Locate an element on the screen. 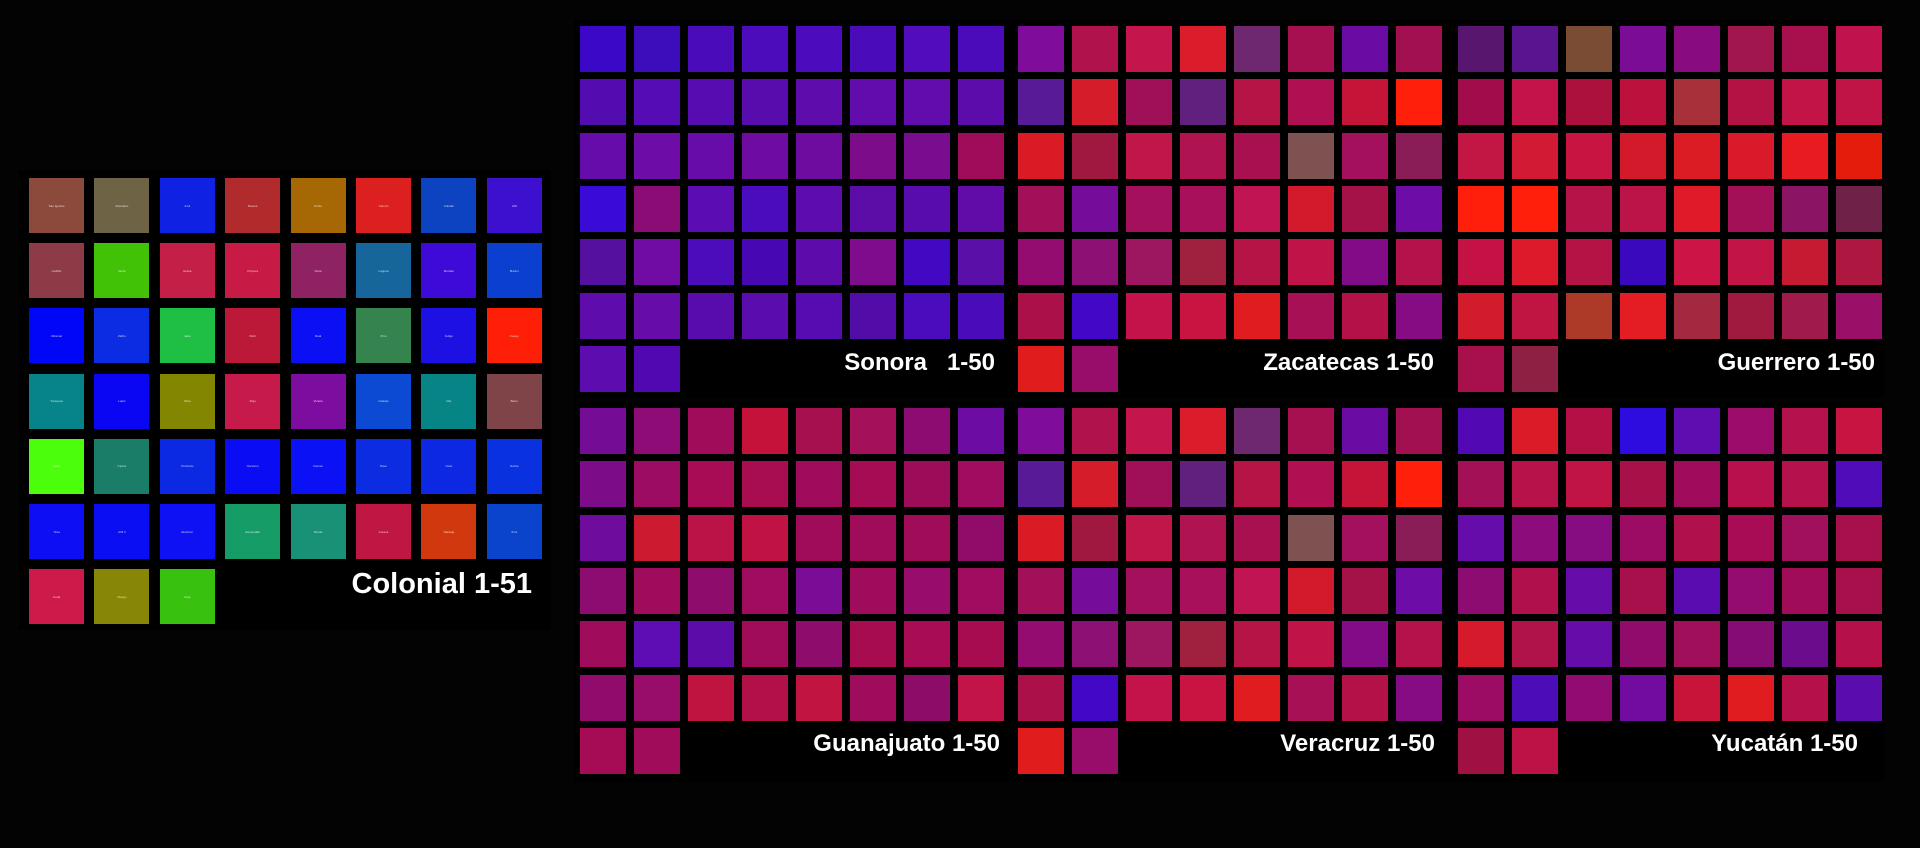 The width and height of the screenshot is (1920, 848). color-swatch: Eléctrico is located at coordinates (187, 531).